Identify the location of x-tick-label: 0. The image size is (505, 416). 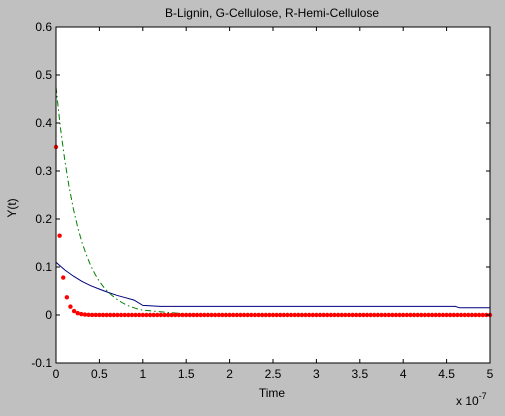
(56, 374).